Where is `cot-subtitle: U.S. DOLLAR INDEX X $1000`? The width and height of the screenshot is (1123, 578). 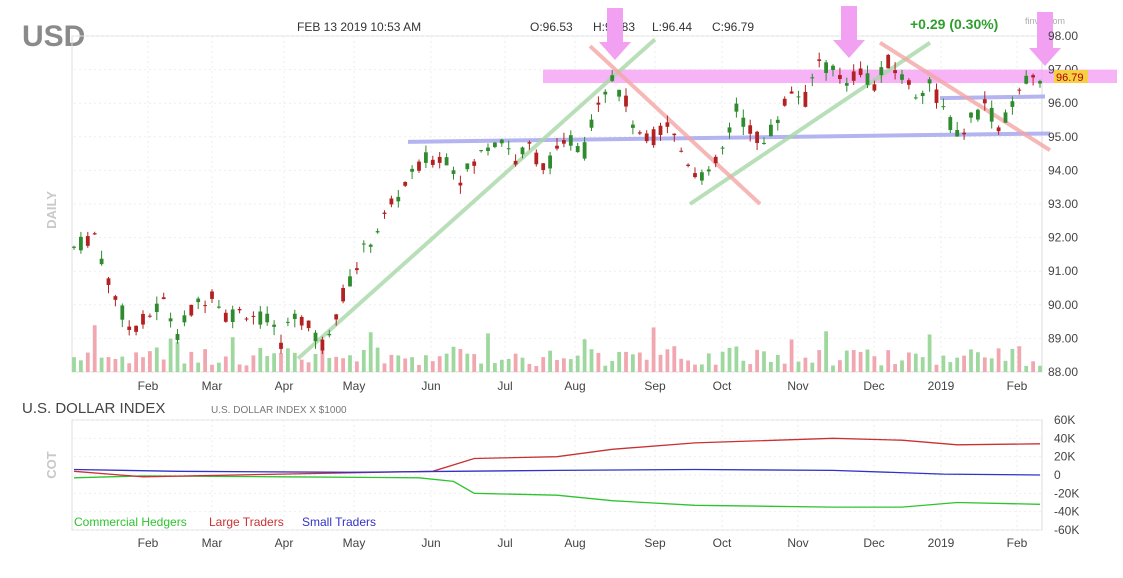 cot-subtitle: U.S. DOLLAR INDEX X $1000 is located at coordinates (279, 410).